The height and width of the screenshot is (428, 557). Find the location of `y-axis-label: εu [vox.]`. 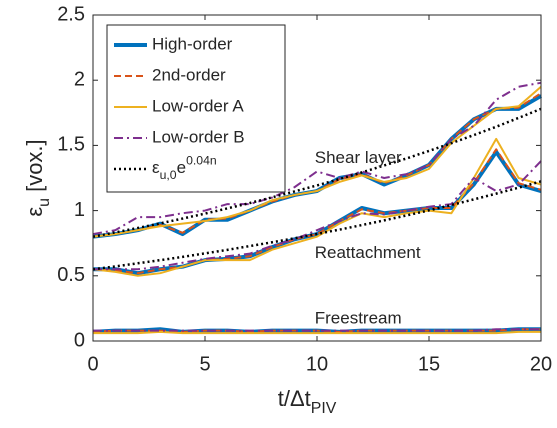

y-axis-label: εu [vox.] is located at coordinates (37, 177).